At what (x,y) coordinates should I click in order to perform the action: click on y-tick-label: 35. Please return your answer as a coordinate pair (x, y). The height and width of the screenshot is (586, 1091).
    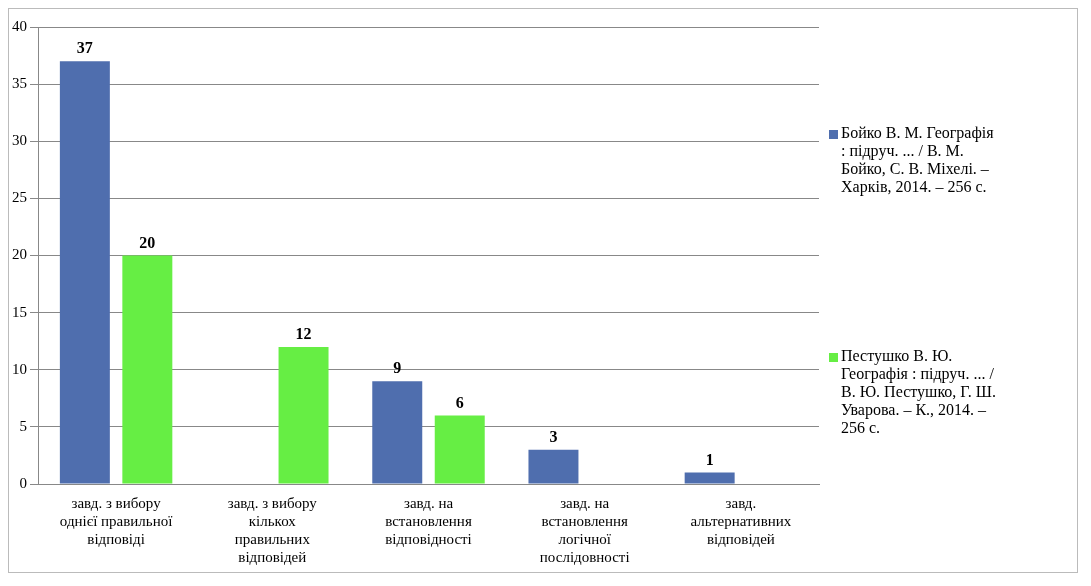
    Looking at the image, I should click on (19, 83).